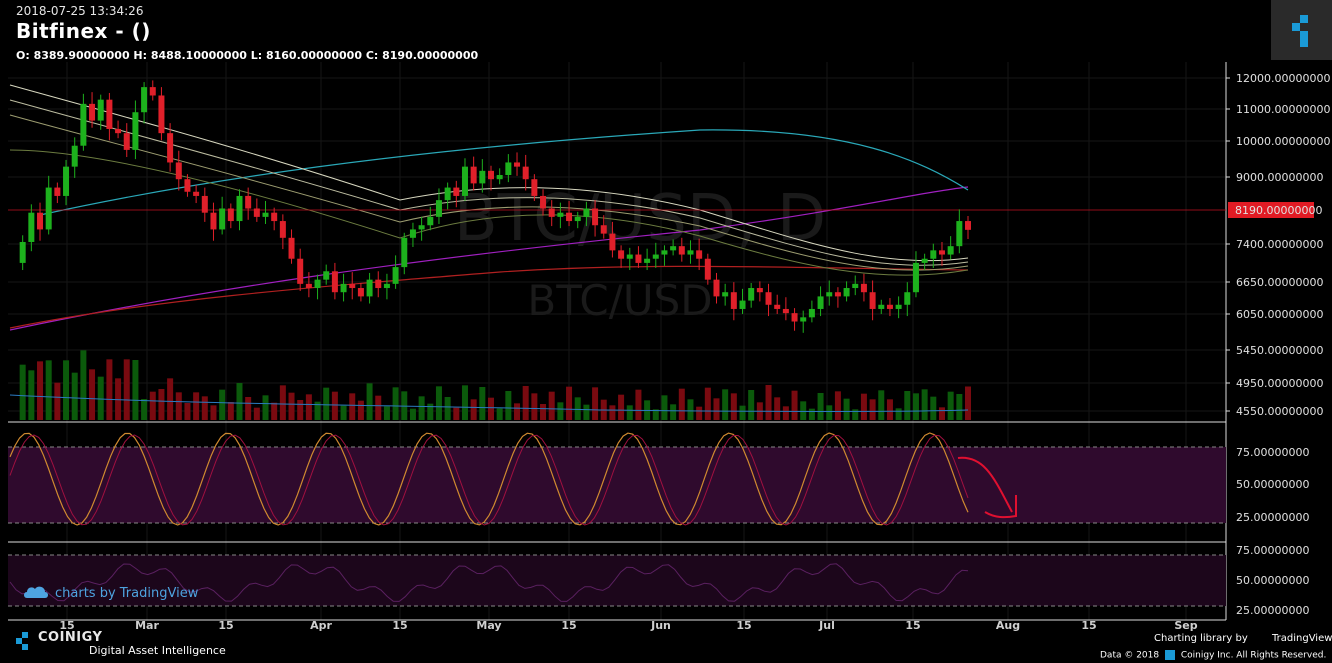 The height and width of the screenshot is (663, 1332). What do you see at coordinates (1302, 638) in the screenshot?
I see `tradingview-footer-link: TradingView` at bounding box center [1302, 638].